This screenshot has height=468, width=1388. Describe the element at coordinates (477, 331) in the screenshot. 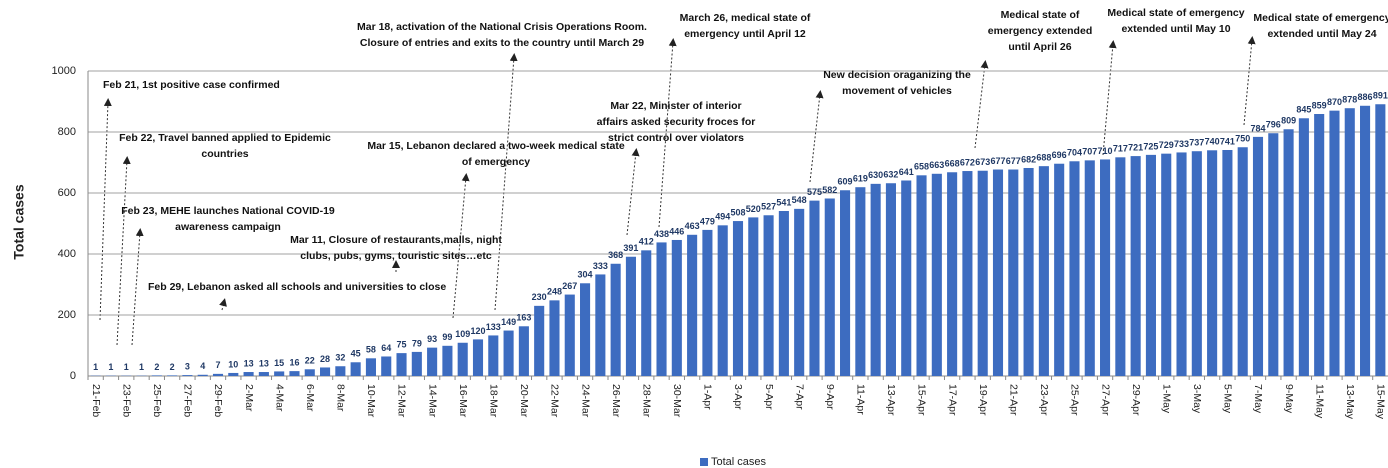

I see `value-label: 120` at that location.